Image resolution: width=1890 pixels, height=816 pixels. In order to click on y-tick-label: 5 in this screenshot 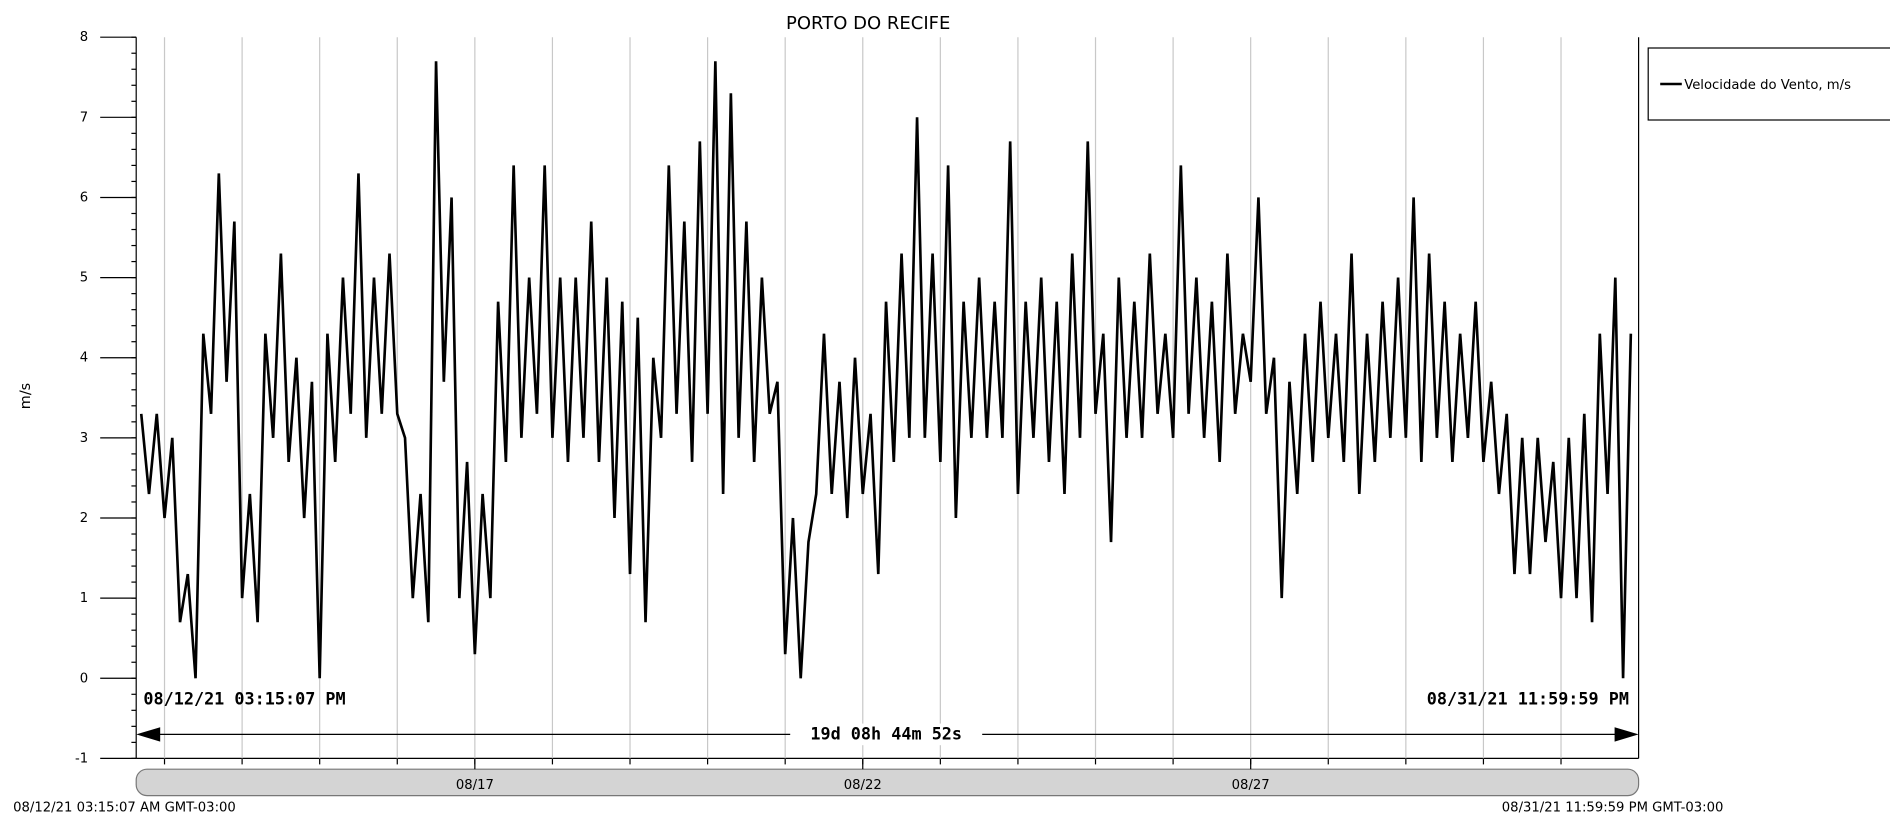, I will do `click(84, 278)`.